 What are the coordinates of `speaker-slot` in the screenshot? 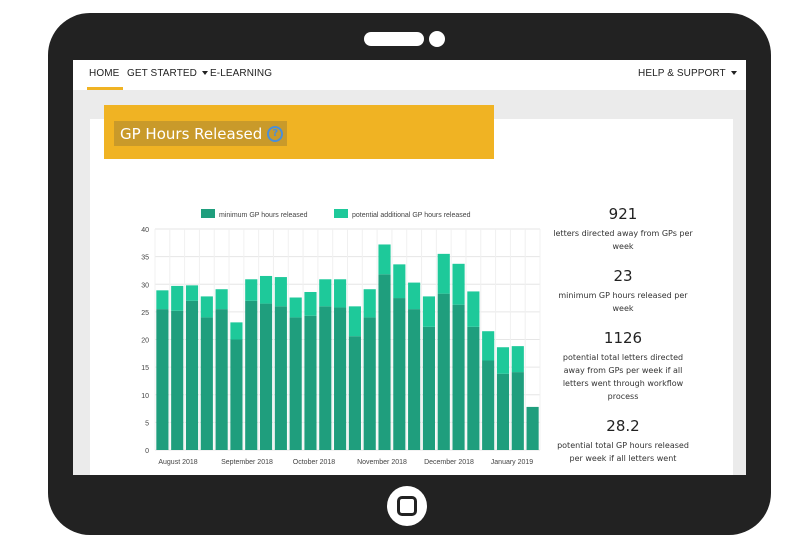 It's located at (394, 39).